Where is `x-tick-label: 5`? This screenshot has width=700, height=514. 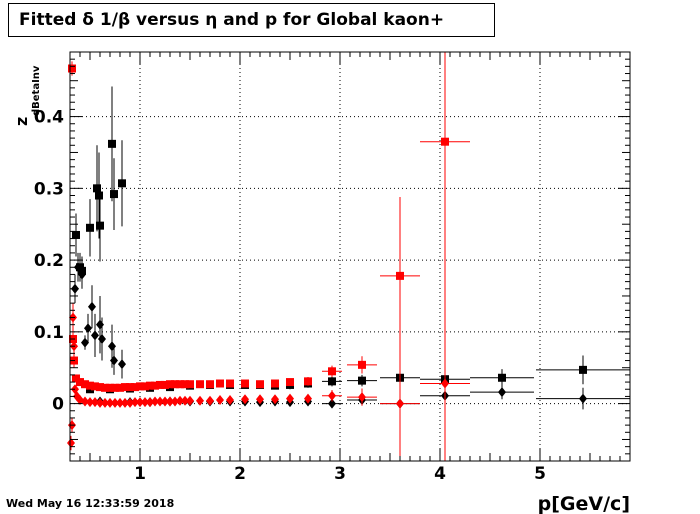
x-tick-label: 5 is located at coordinates (540, 474).